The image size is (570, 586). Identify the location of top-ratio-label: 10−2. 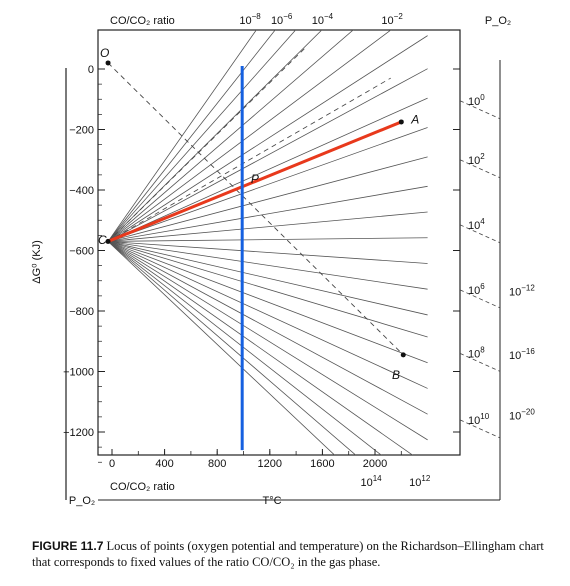
(392, 19).